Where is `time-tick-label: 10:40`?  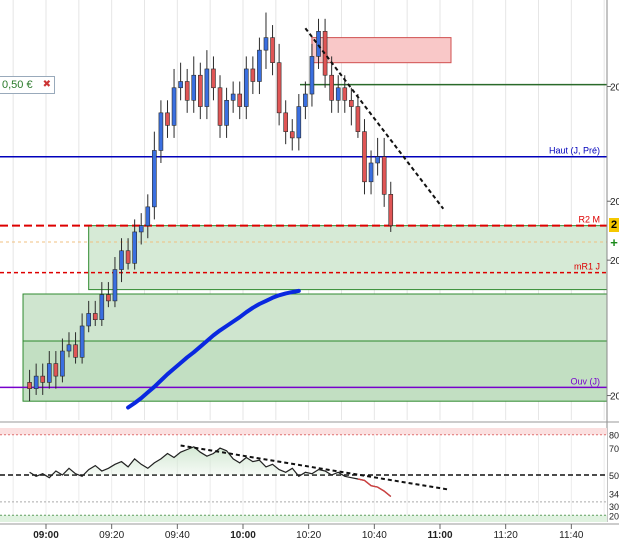
time-tick-label: 10:40 is located at coordinates (374, 534).